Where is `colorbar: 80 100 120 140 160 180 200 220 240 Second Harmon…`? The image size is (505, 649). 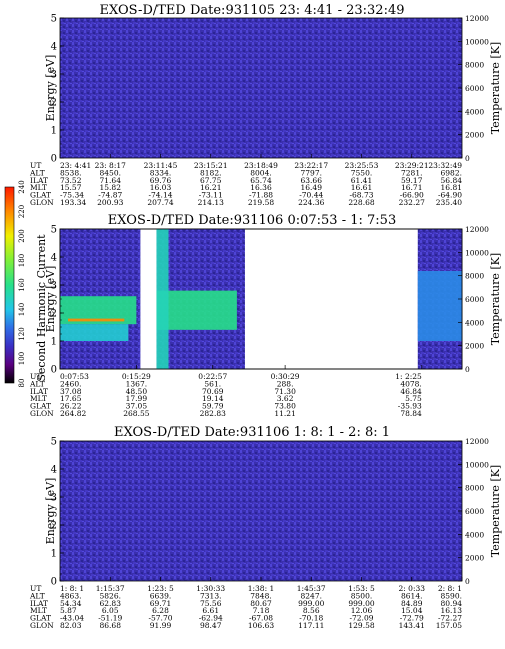
colorbar: 80 100 120 140 160 180 200 220 240 Second Harmon… is located at coordinates (26, 283).